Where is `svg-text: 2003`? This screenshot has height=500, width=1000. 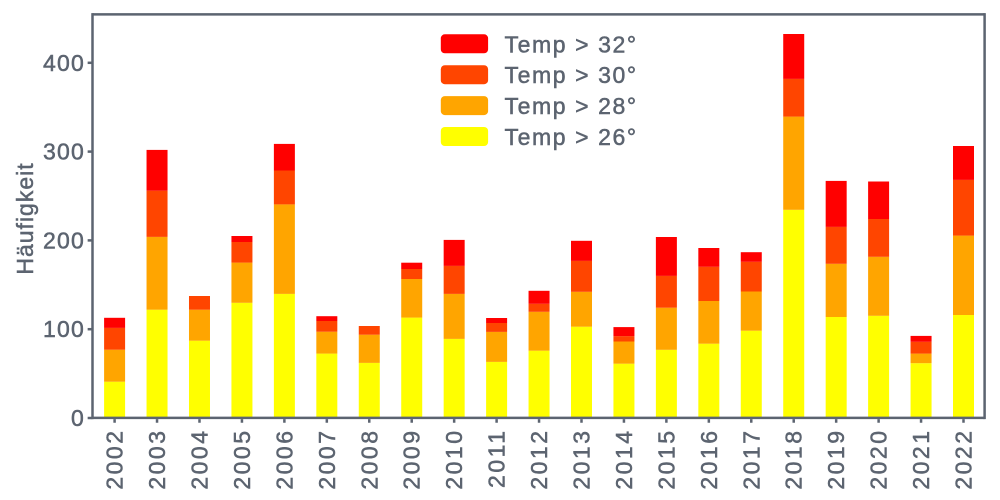 svg-text: 2003 is located at coordinates (157, 459).